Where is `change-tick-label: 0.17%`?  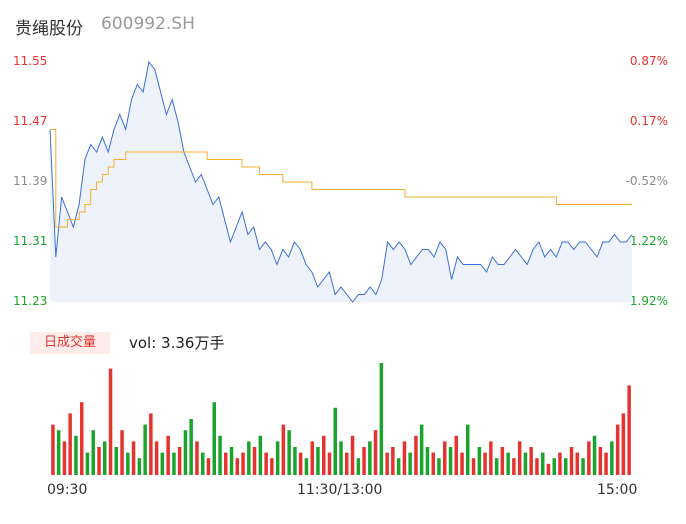
change-tick-label: 0.17% is located at coordinates (648, 121).